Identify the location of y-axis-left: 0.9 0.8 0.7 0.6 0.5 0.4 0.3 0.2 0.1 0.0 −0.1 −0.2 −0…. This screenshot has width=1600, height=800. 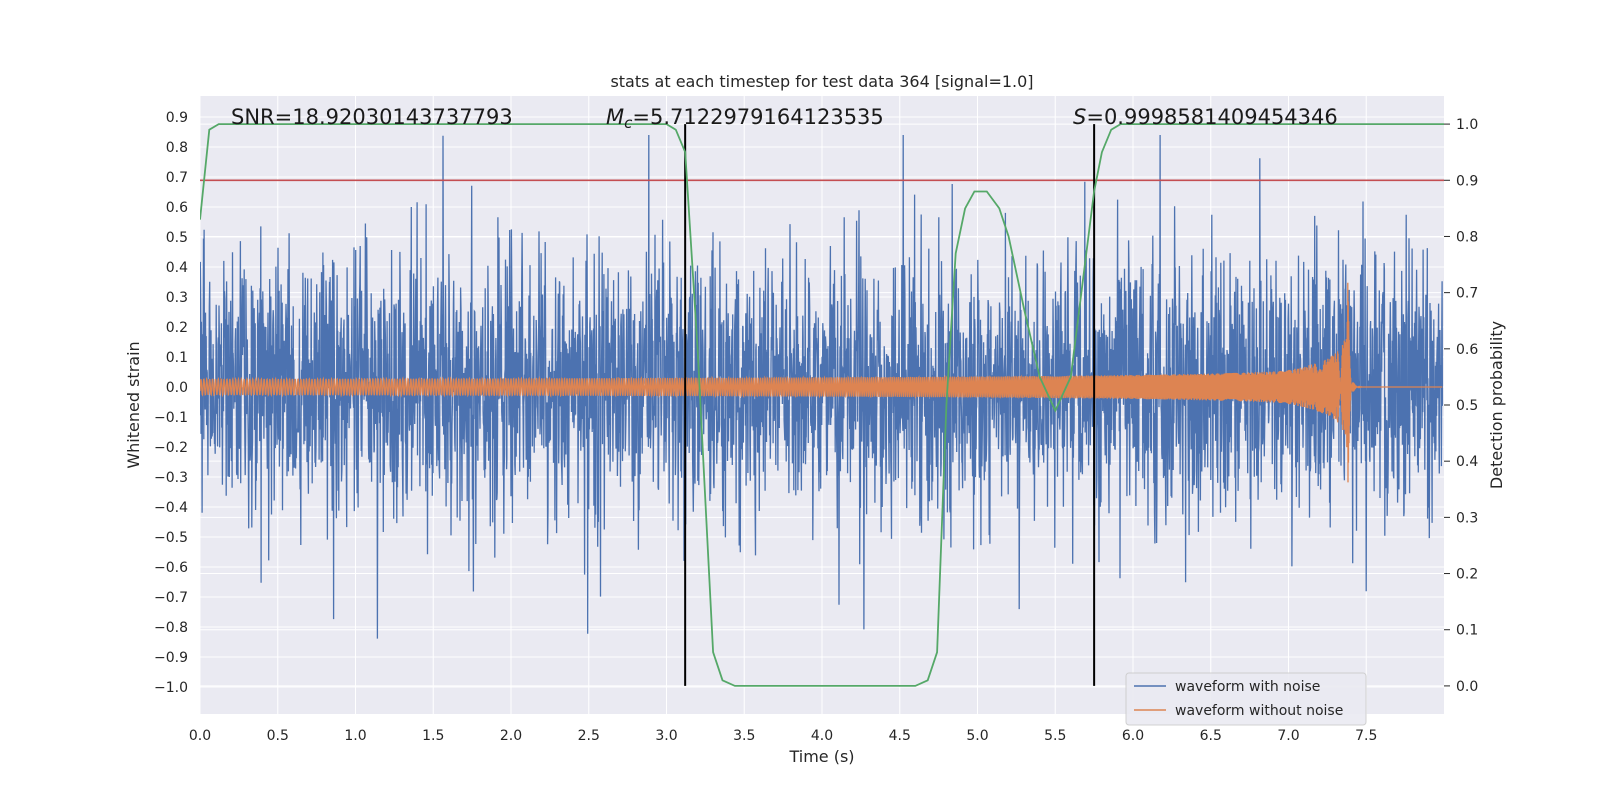
(171, 403).